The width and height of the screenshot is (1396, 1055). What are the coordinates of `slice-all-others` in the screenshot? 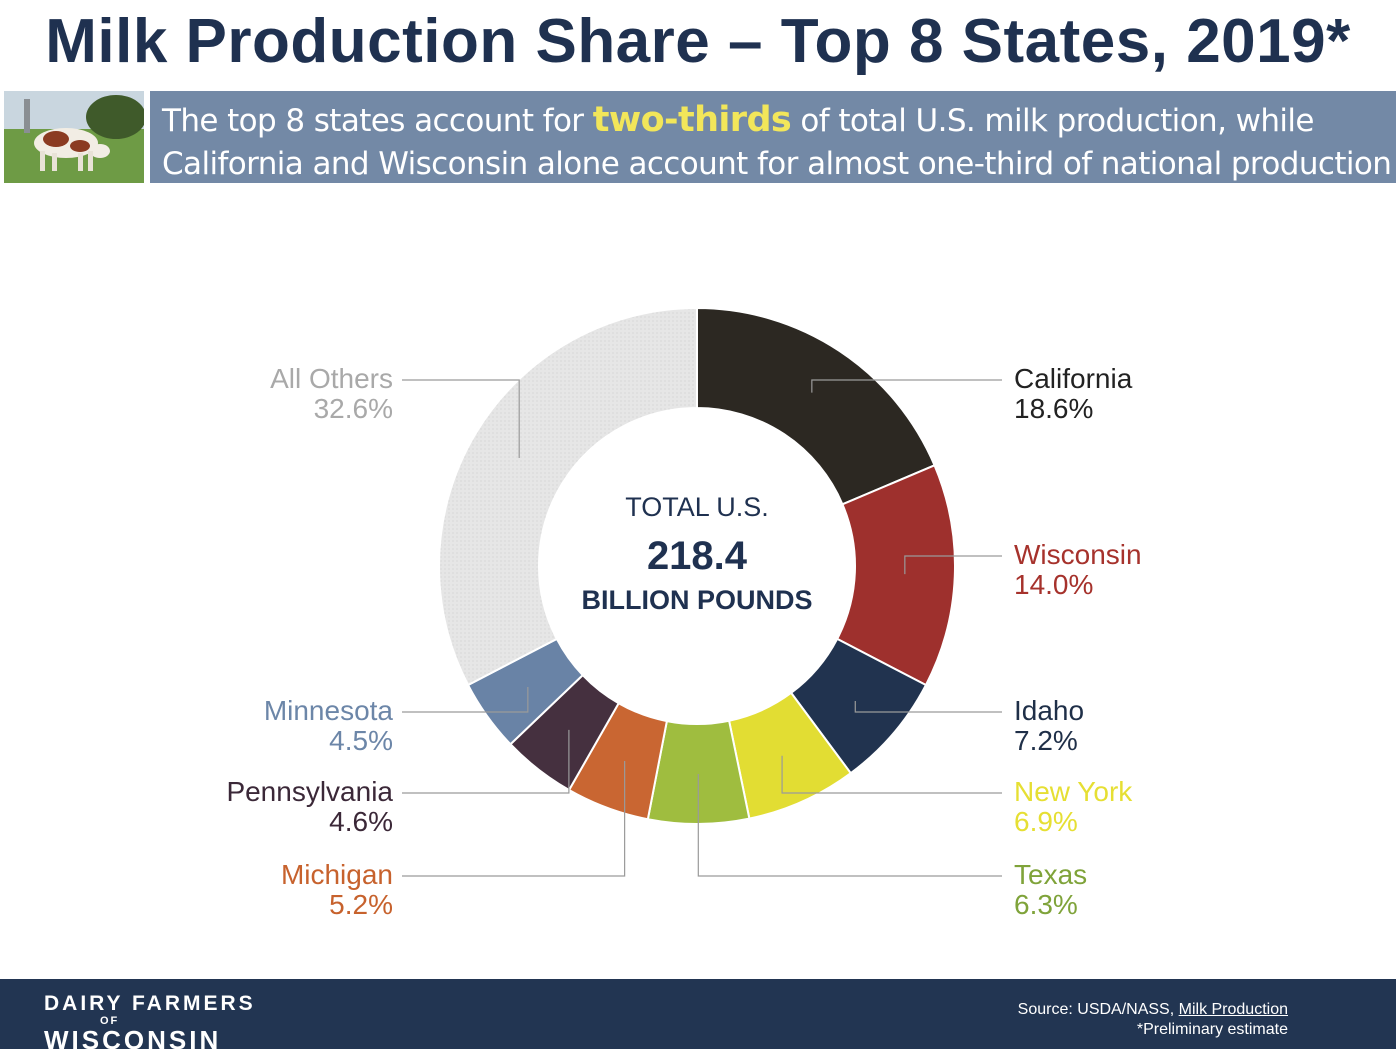 It's located at (568, 496).